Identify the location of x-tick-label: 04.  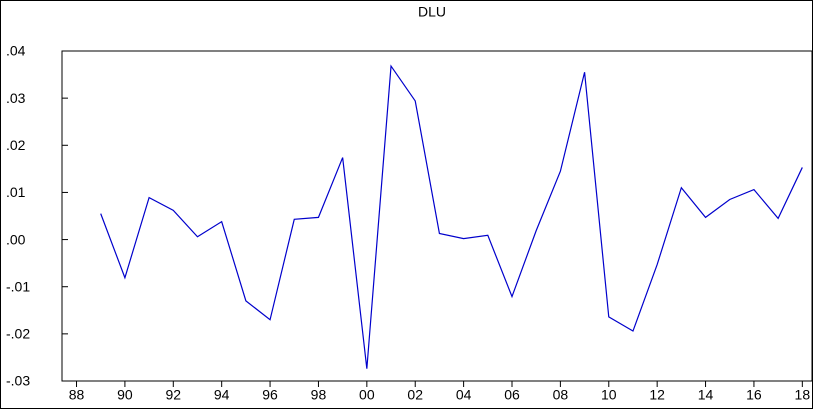
(464, 395).